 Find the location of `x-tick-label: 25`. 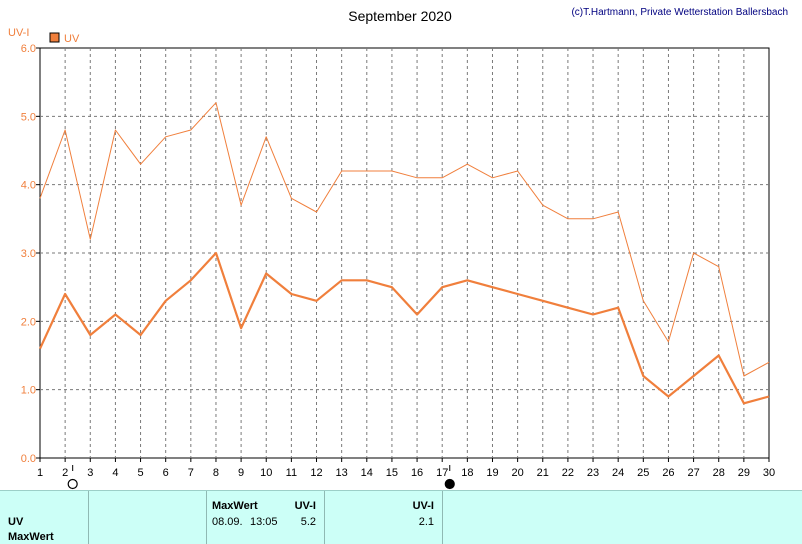

x-tick-label: 25 is located at coordinates (643, 473).